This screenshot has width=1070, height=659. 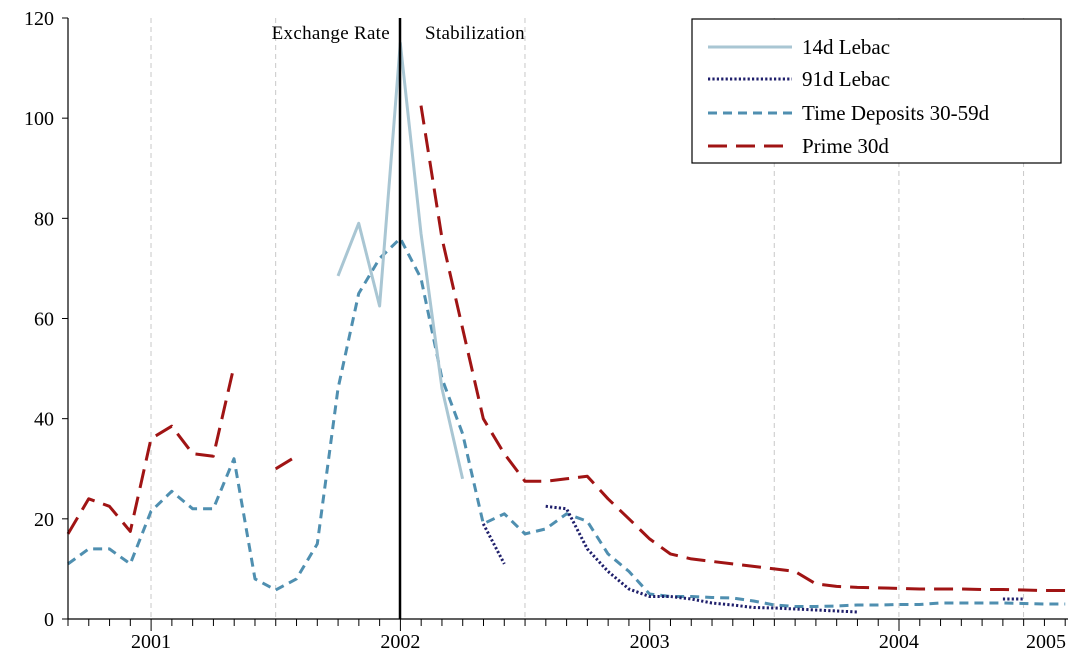 What do you see at coordinates (49, 620) in the screenshot?
I see `y-tick-label-0: 0` at bounding box center [49, 620].